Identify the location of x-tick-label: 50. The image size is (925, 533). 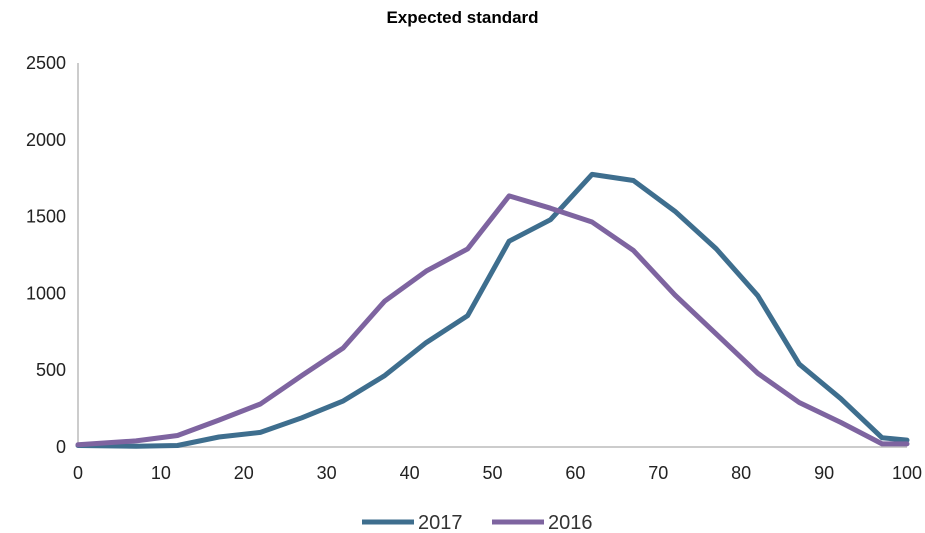
(492, 473).